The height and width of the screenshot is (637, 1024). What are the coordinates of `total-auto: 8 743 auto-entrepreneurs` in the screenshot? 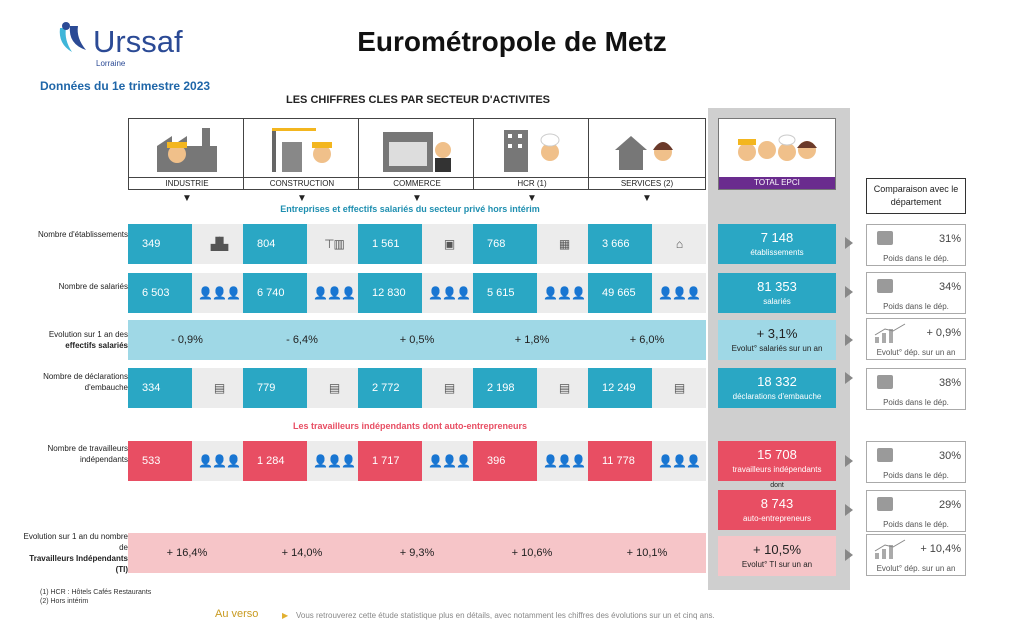 It's located at (777, 510).